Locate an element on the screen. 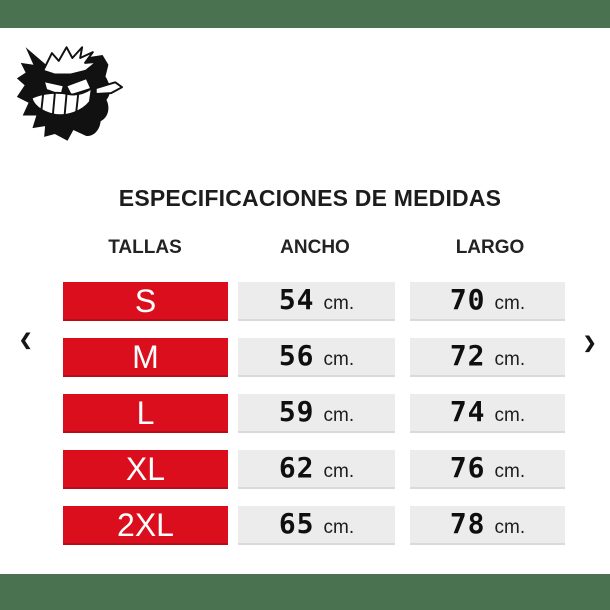 This screenshot has height=610, width=610. table-row: XL 62 cm. 76 cm. is located at coordinates (314, 469).